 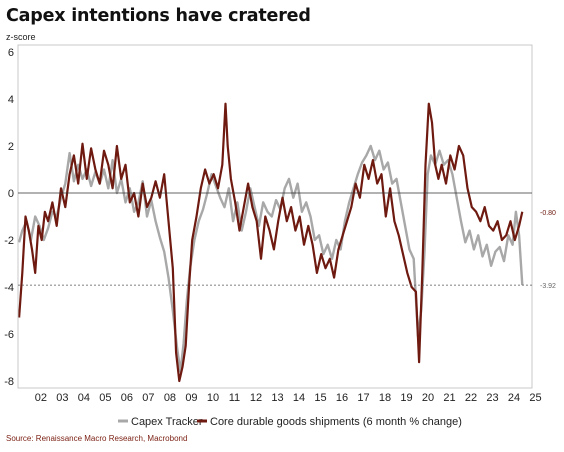 What do you see at coordinates (21, 37) in the screenshot?
I see `y-axis-unit-label: z-score` at bounding box center [21, 37].